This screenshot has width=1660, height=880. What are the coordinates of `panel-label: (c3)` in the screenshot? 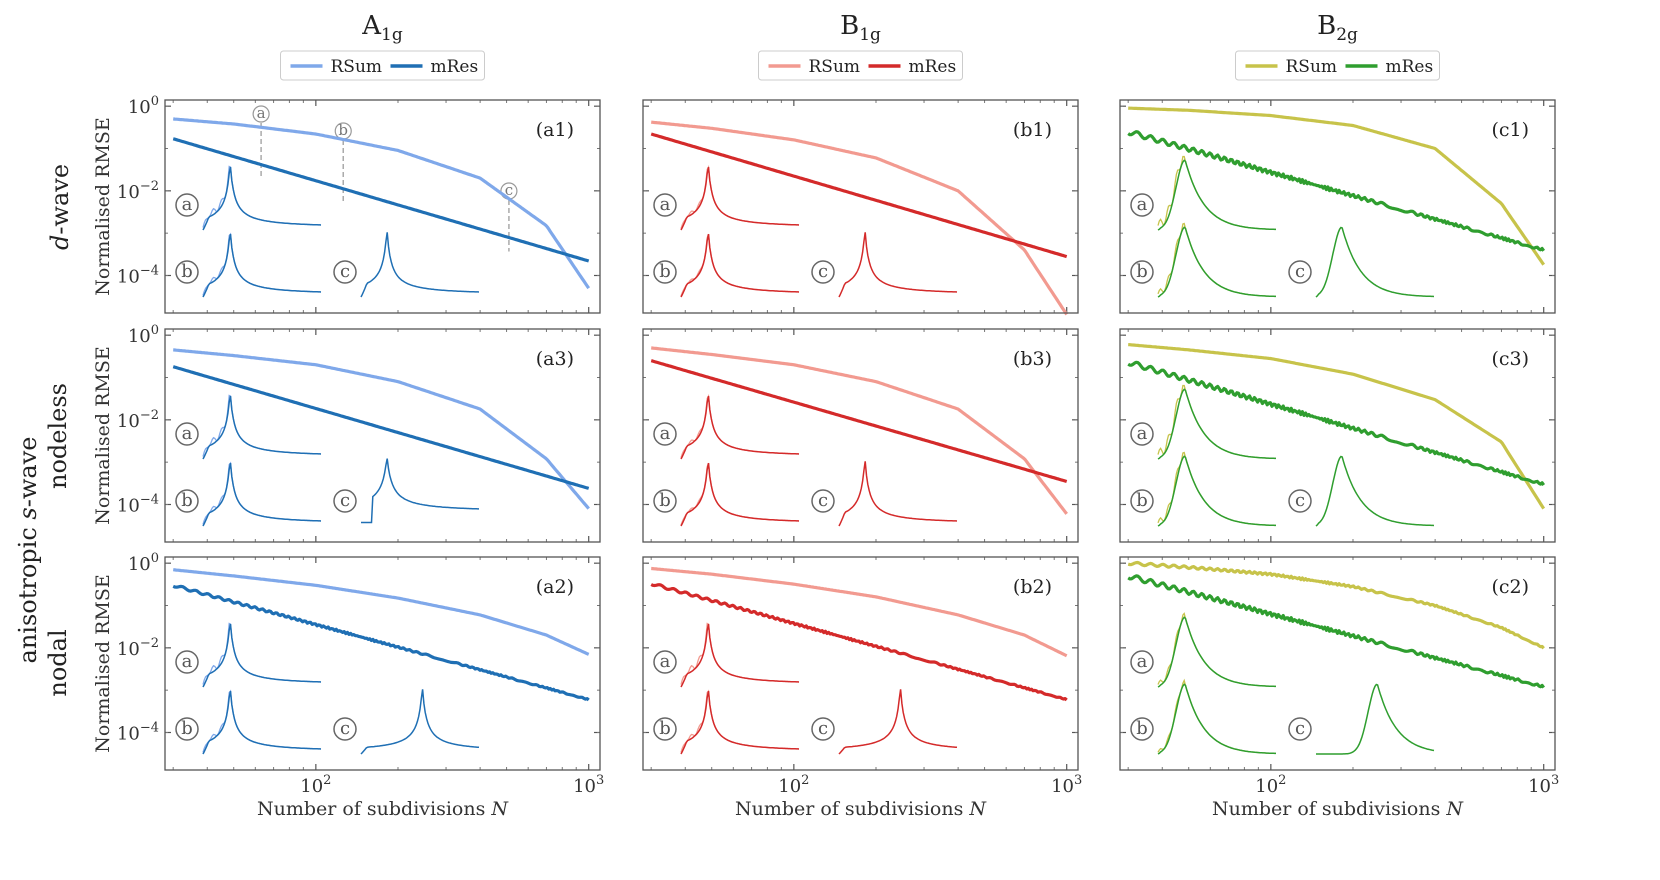 It's located at (1510, 359).